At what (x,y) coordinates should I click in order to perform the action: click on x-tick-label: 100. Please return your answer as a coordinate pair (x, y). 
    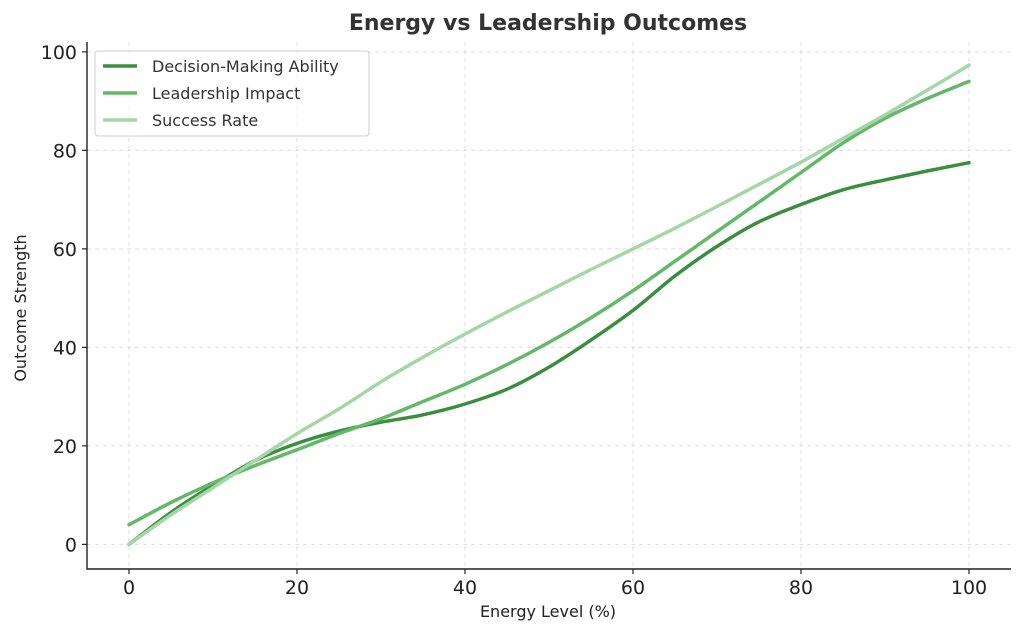
    Looking at the image, I should click on (969, 588).